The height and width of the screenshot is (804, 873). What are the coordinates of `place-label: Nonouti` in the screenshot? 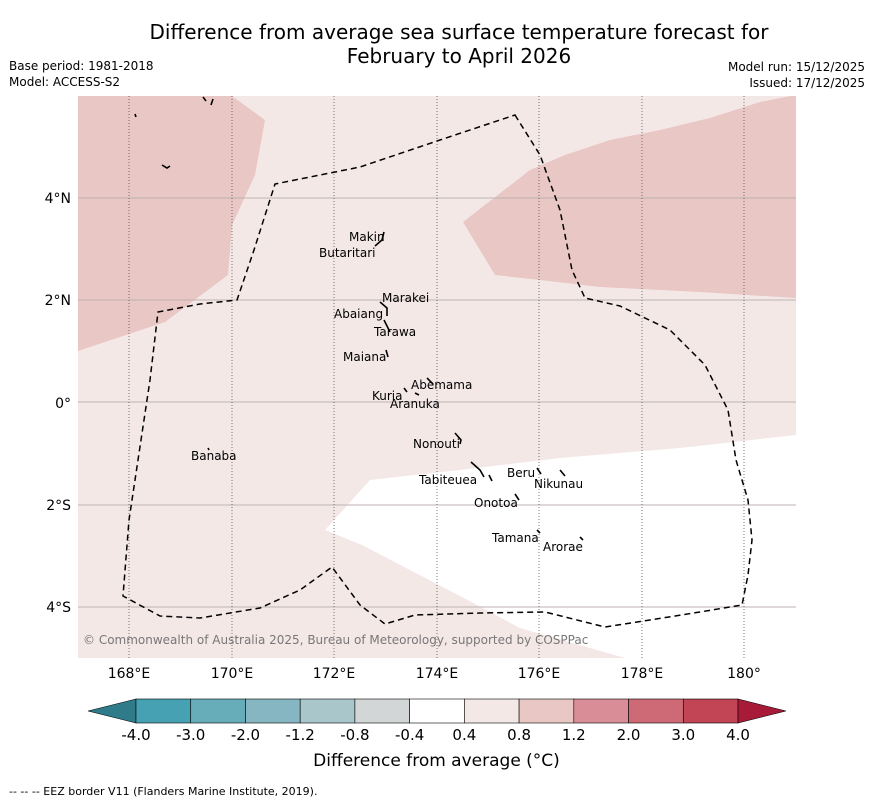 It's located at (436, 444).